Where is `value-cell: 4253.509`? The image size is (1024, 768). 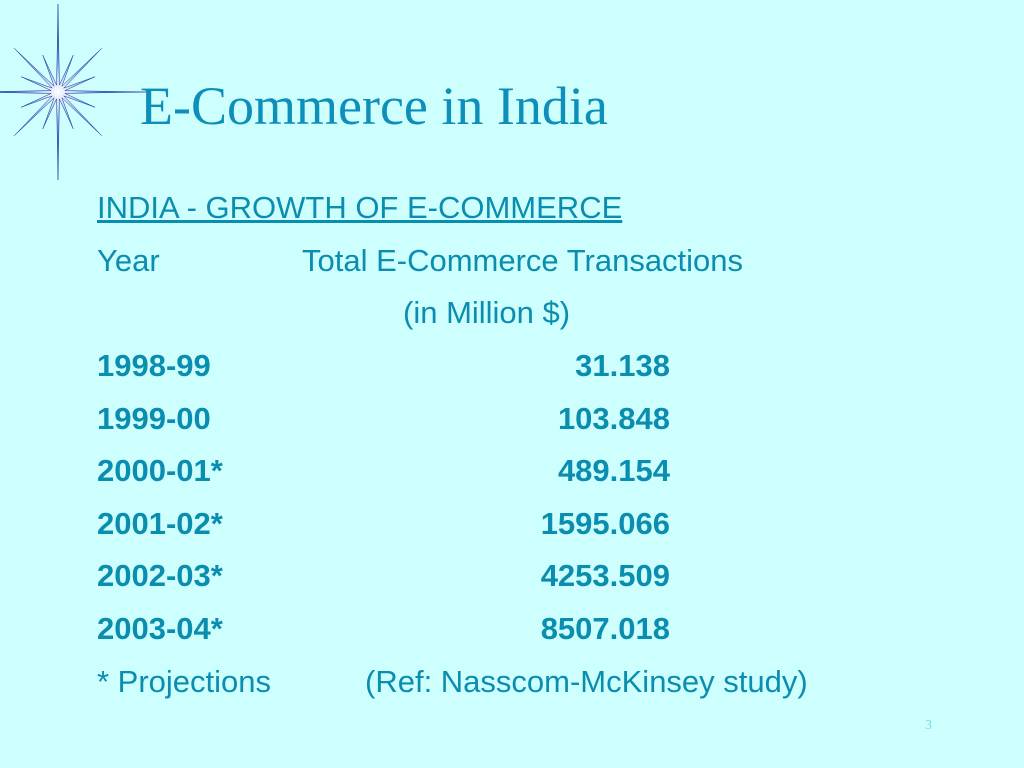 value-cell: 4253.509 is located at coordinates (605, 576).